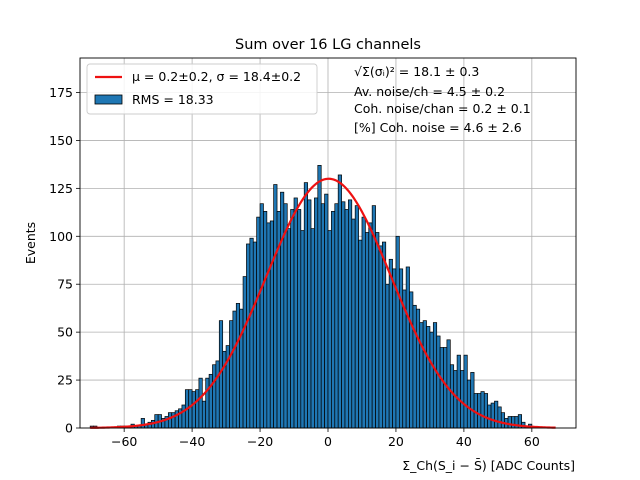 The height and width of the screenshot is (480, 640). What do you see at coordinates (416, 71) in the screenshot?
I see `annotation-sum-sigma: √Σ(σᵢ)² = 18.1 ± 0.3` at bounding box center [416, 71].